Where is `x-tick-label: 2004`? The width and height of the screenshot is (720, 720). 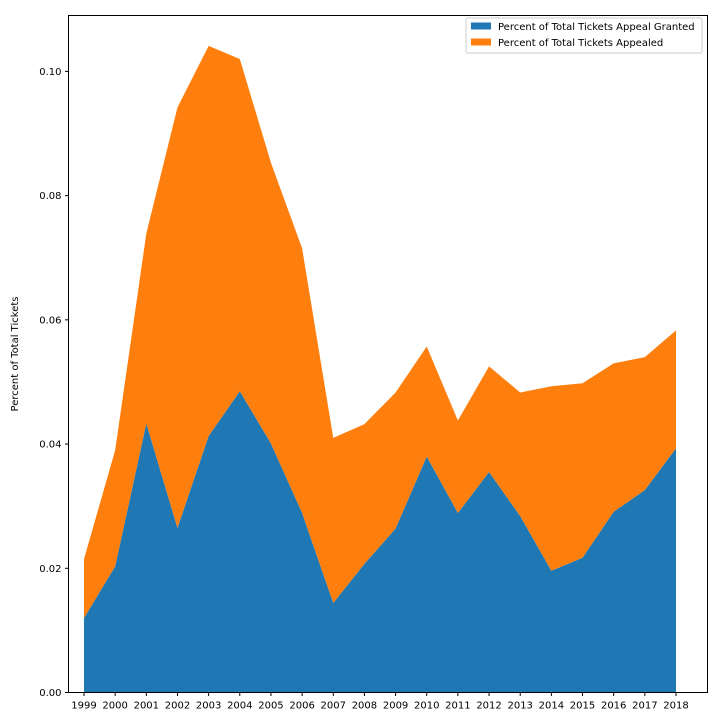
x-tick-label: 2004 is located at coordinates (239, 706).